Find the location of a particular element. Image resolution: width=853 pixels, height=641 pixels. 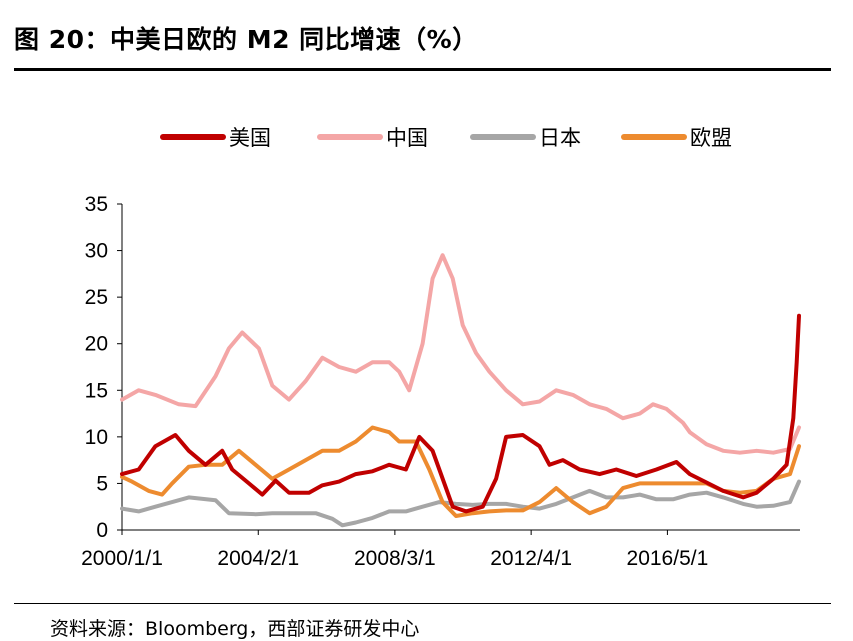

title-rule is located at coordinates (422, 69).